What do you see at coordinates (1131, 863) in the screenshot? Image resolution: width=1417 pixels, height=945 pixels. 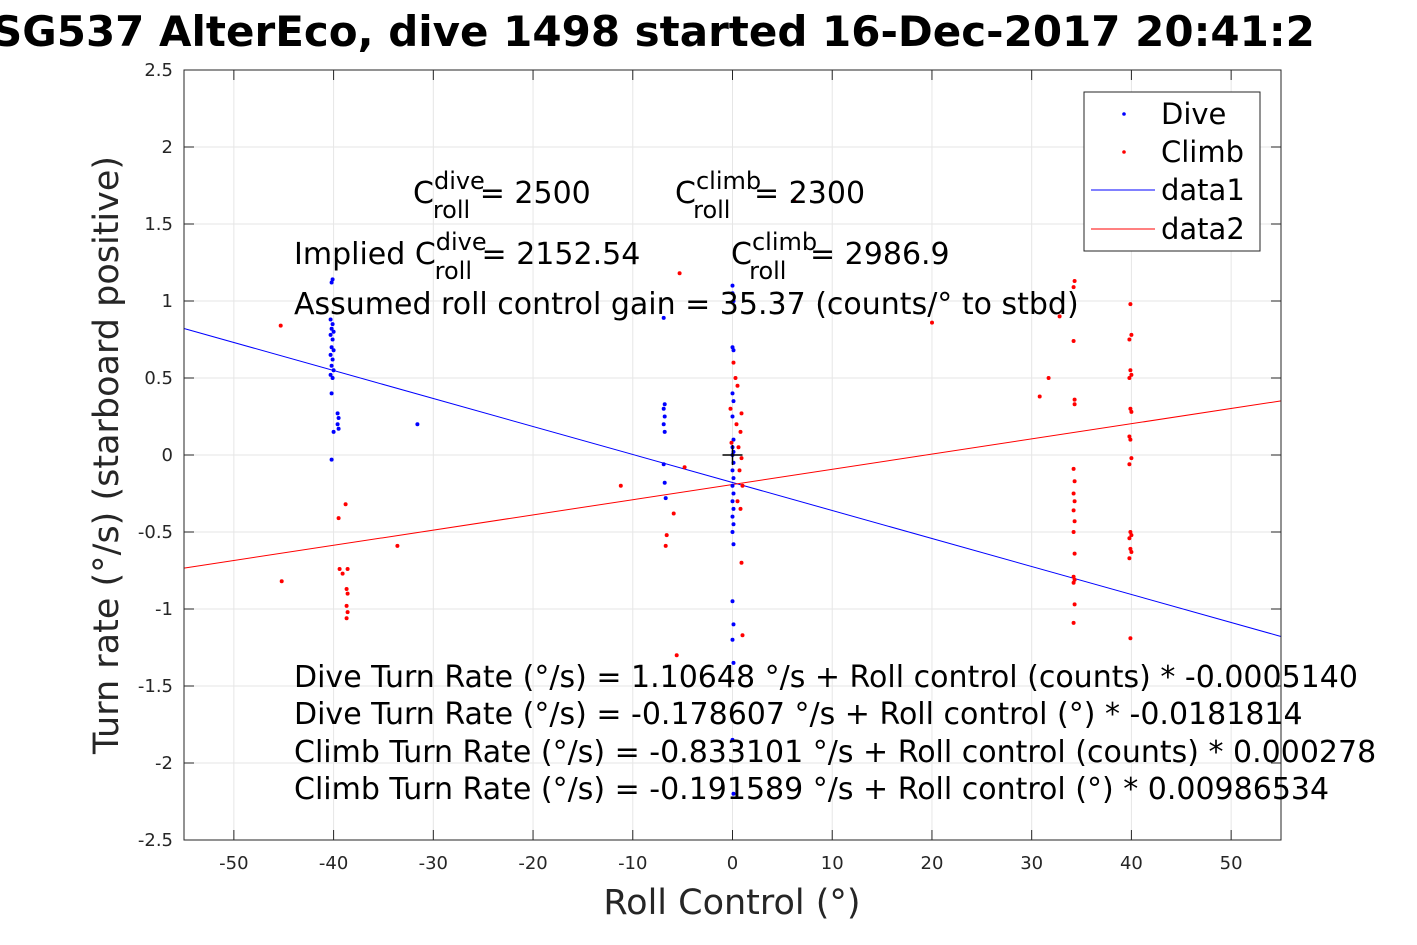 I see `x-tick-label: 40` at bounding box center [1131, 863].